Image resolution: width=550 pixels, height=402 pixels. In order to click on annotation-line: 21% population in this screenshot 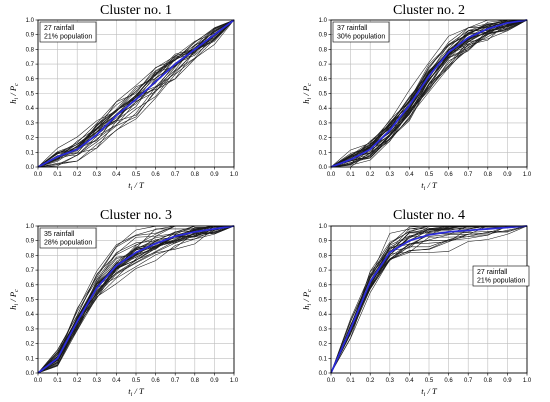, I will do `click(501, 281)`.